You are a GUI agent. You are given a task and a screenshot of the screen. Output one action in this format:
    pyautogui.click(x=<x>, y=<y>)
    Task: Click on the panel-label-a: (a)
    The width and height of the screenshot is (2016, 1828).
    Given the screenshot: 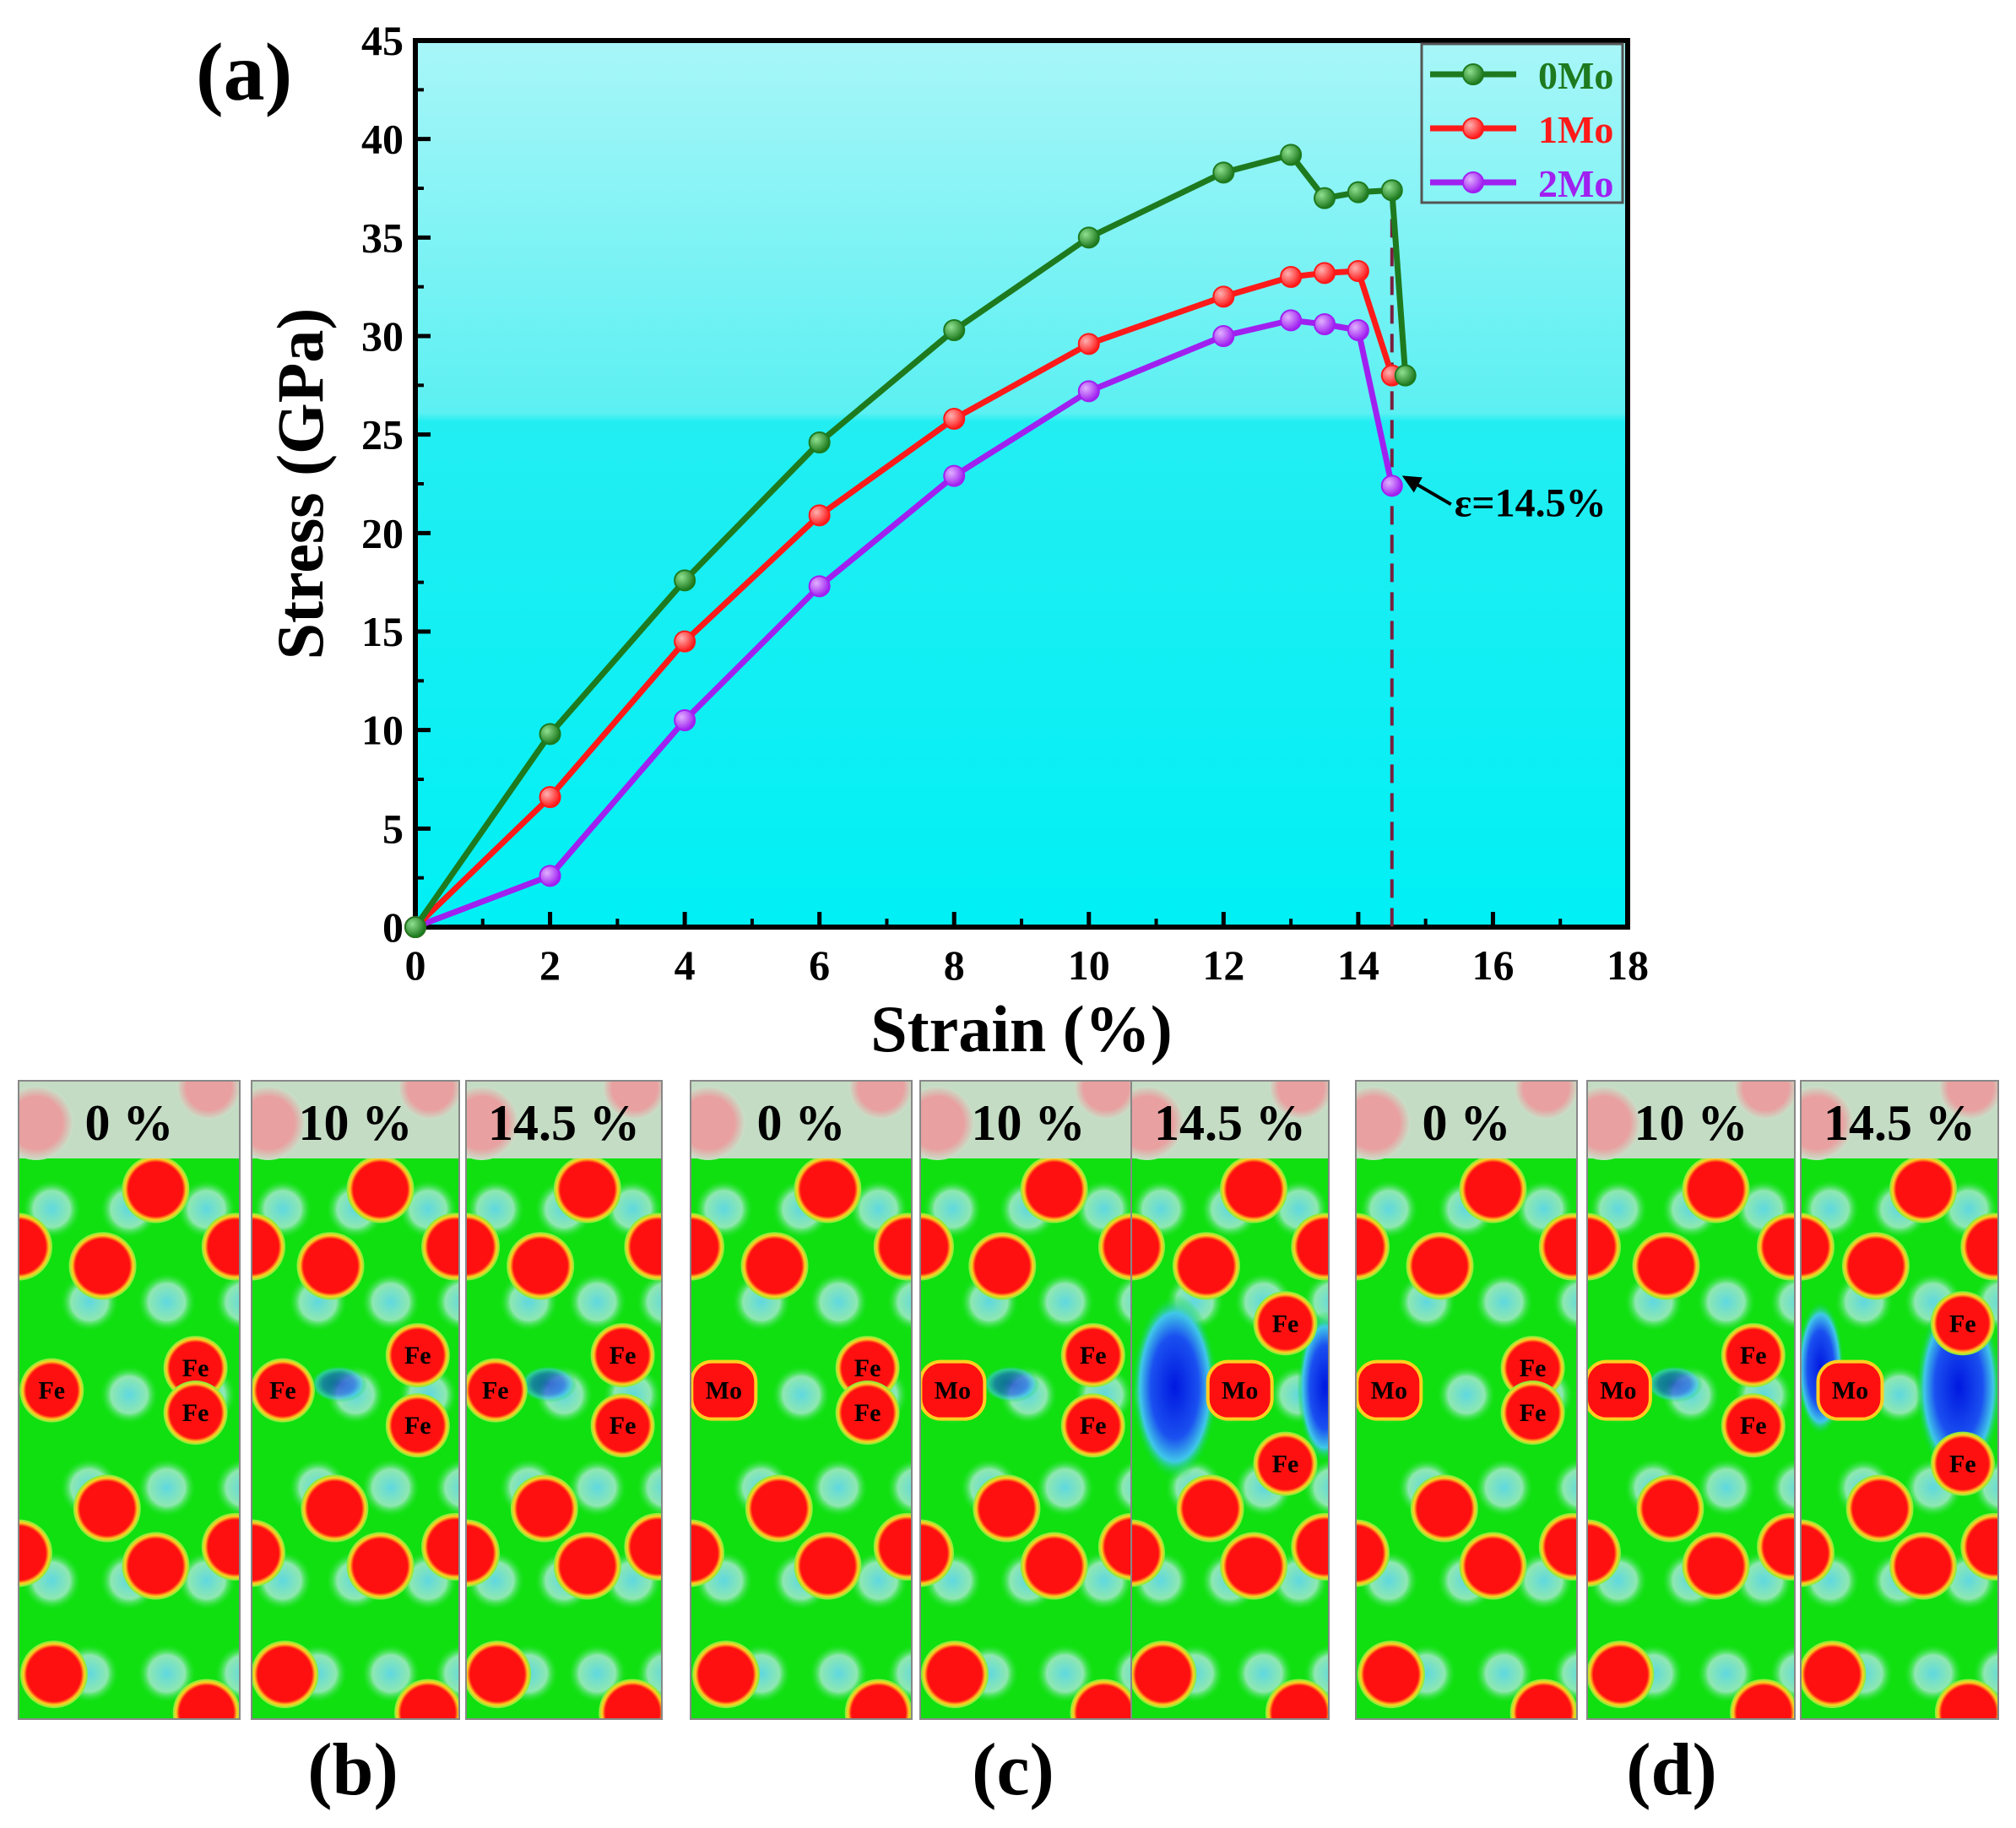 What is the action you would take?
    pyautogui.click(x=244, y=72)
    